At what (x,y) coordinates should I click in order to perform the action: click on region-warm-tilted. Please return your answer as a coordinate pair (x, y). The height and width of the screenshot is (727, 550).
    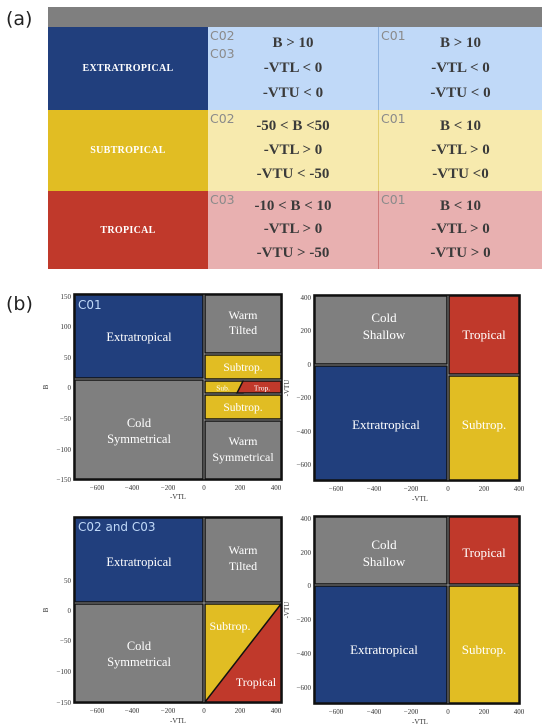
    Looking at the image, I should click on (243, 560).